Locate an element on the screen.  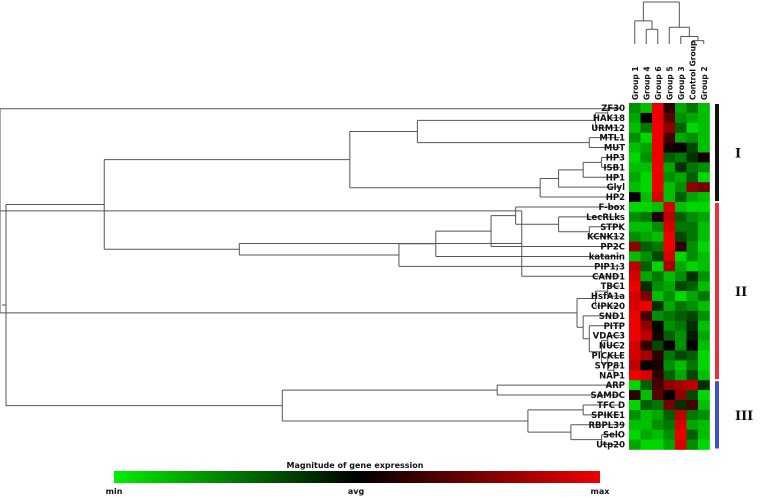
gene-label: PITP is located at coordinates (614, 327).